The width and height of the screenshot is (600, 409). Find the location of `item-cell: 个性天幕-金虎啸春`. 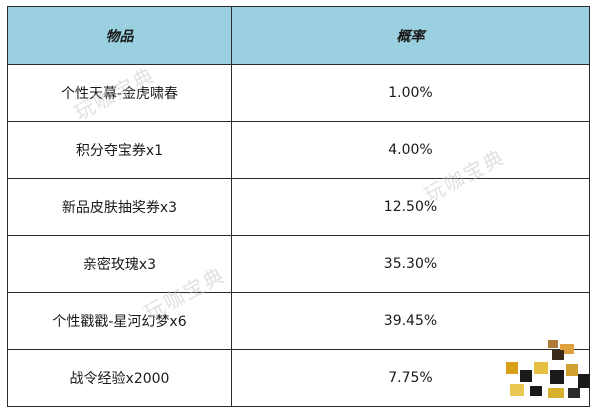

item-cell: 个性天幕-金虎啸春 is located at coordinates (119, 93).